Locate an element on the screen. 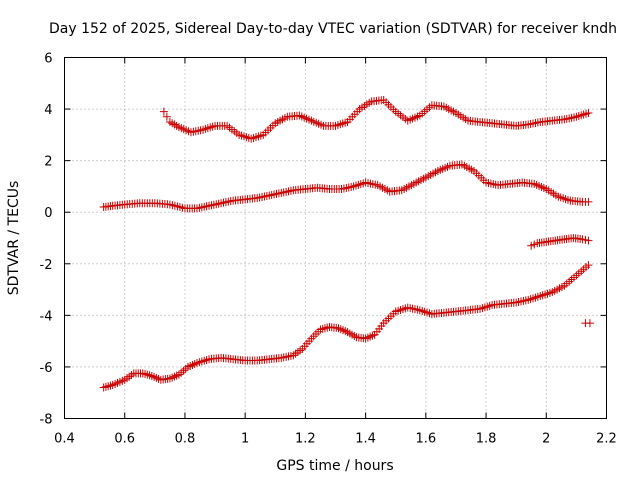 Image resolution: width=640 pixels, height=480 pixels. x-axis-label: GPS time / hours is located at coordinates (334, 466).